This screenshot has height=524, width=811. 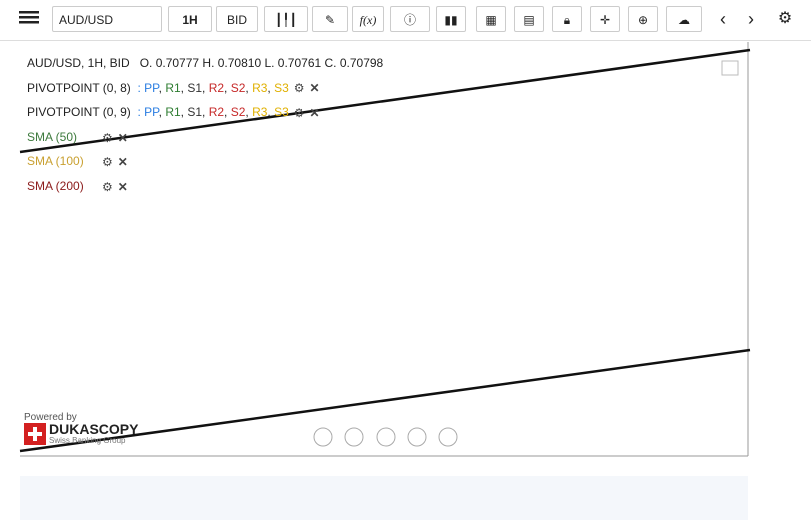 What do you see at coordinates (730, 68) in the screenshot?
I see `popout-button` at bounding box center [730, 68].